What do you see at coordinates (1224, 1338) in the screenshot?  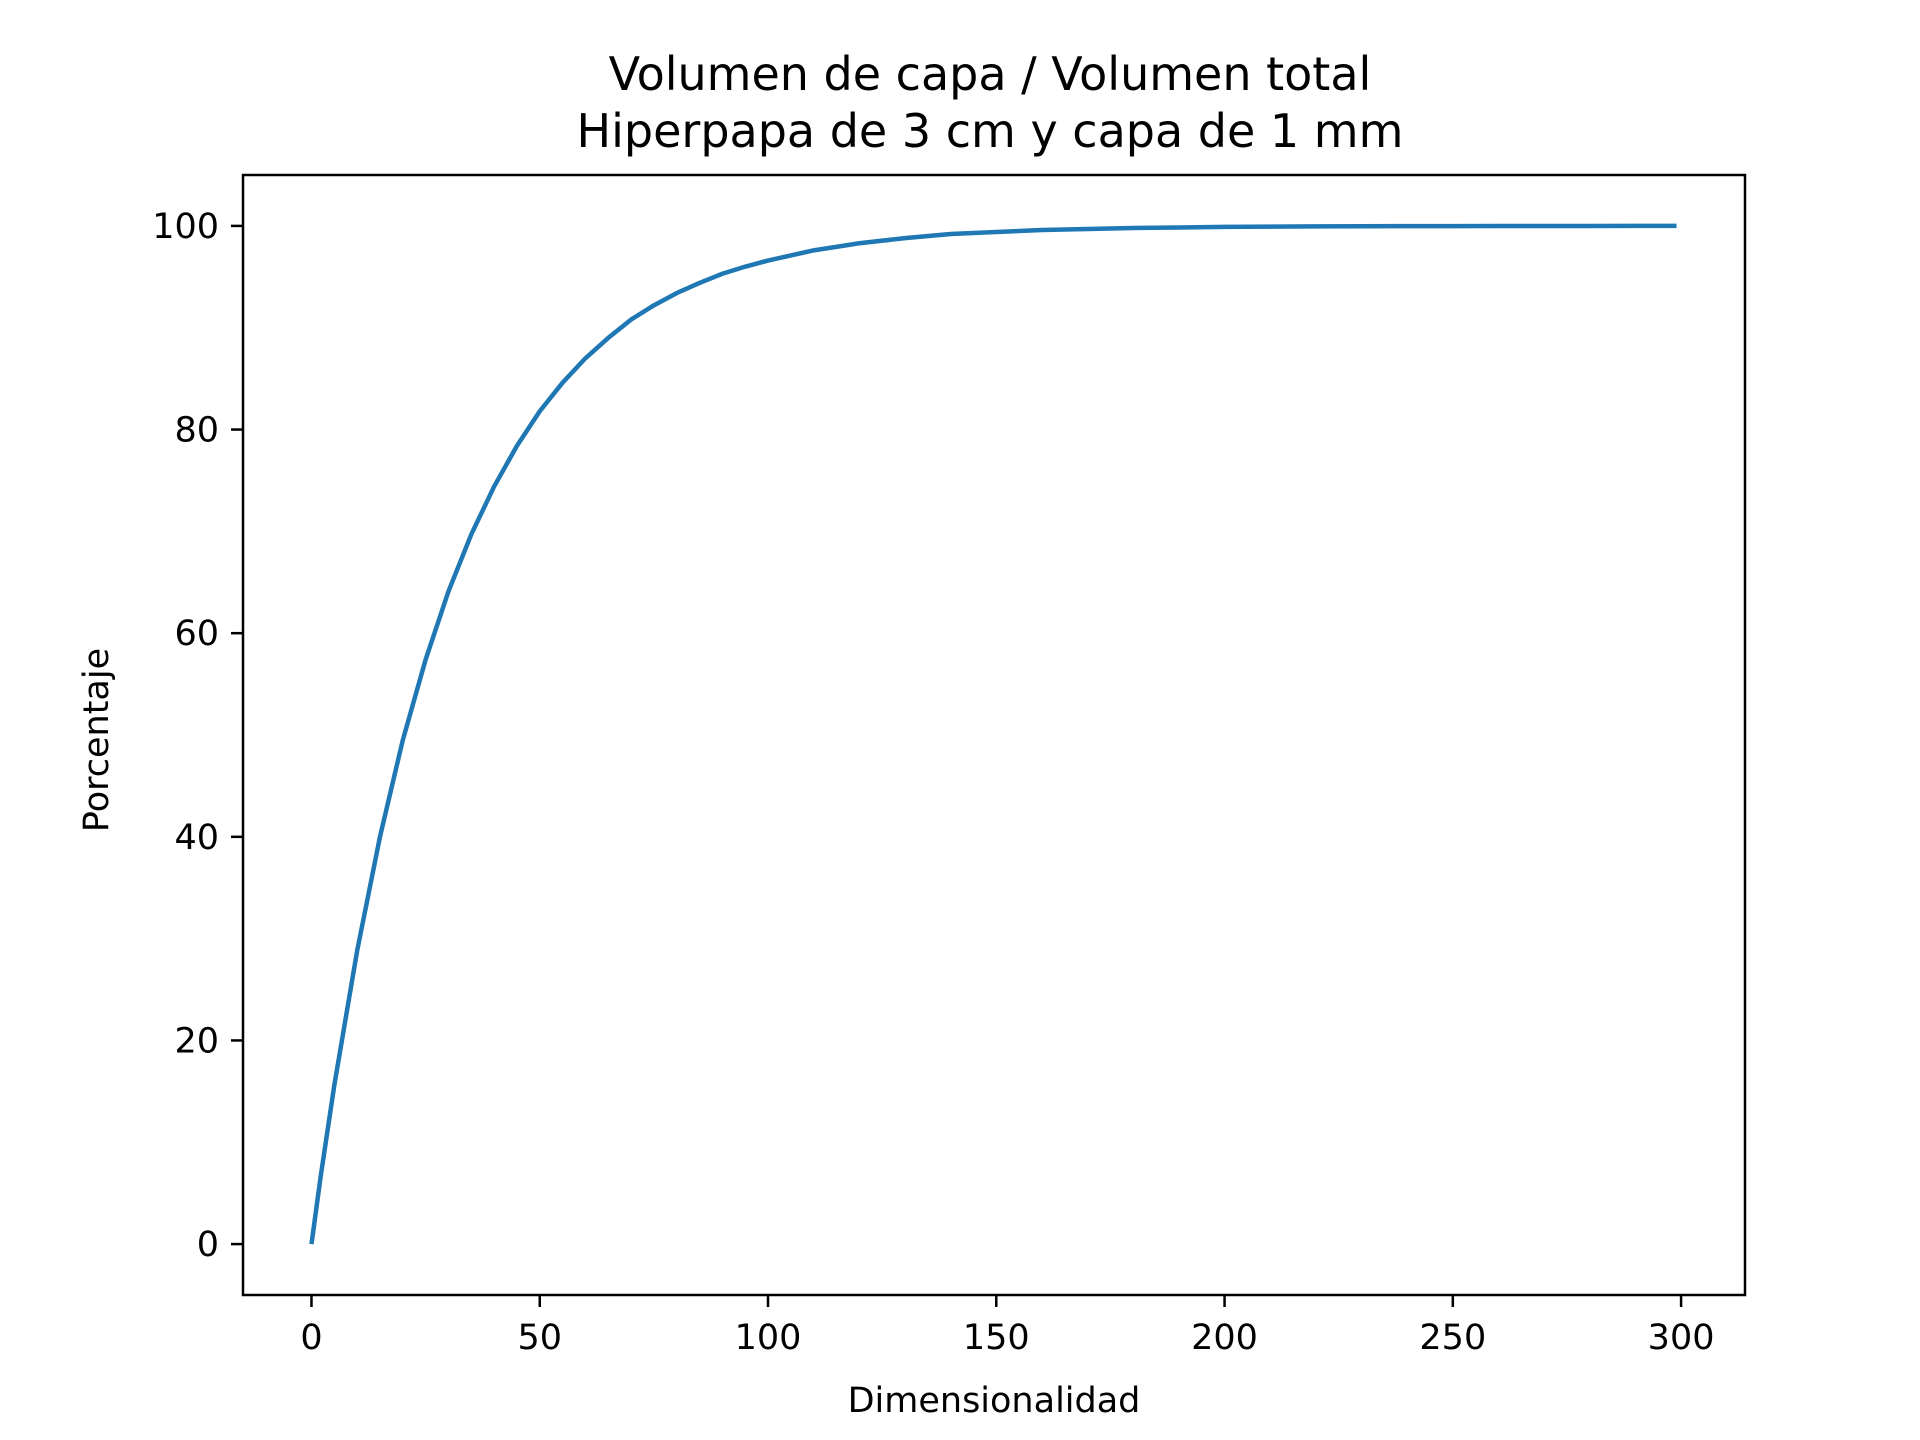 I see `x-tick-label: 200` at bounding box center [1224, 1338].